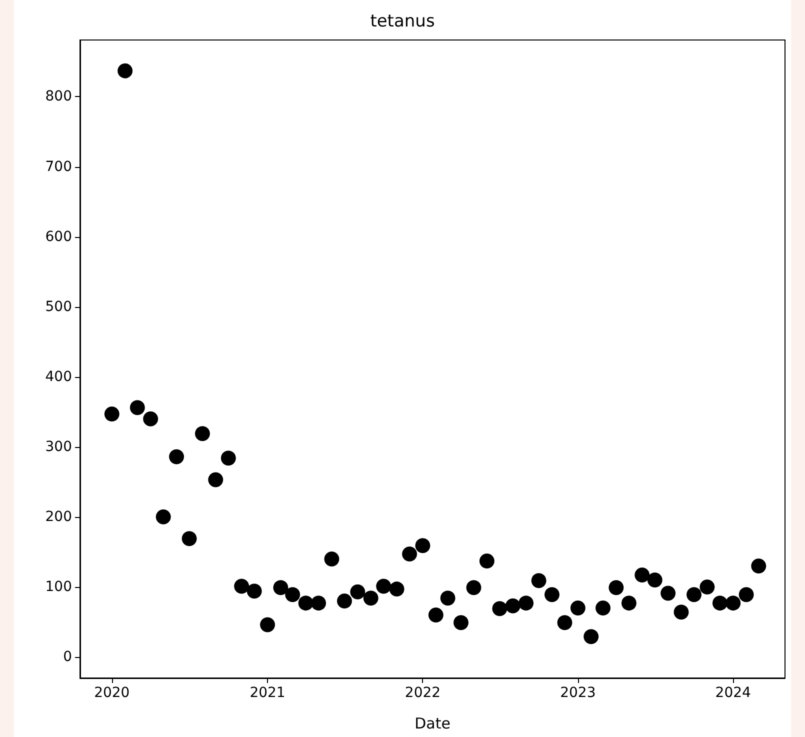 The image size is (805, 737). I want to click on y-tick-label: 700, so click(58, 166).